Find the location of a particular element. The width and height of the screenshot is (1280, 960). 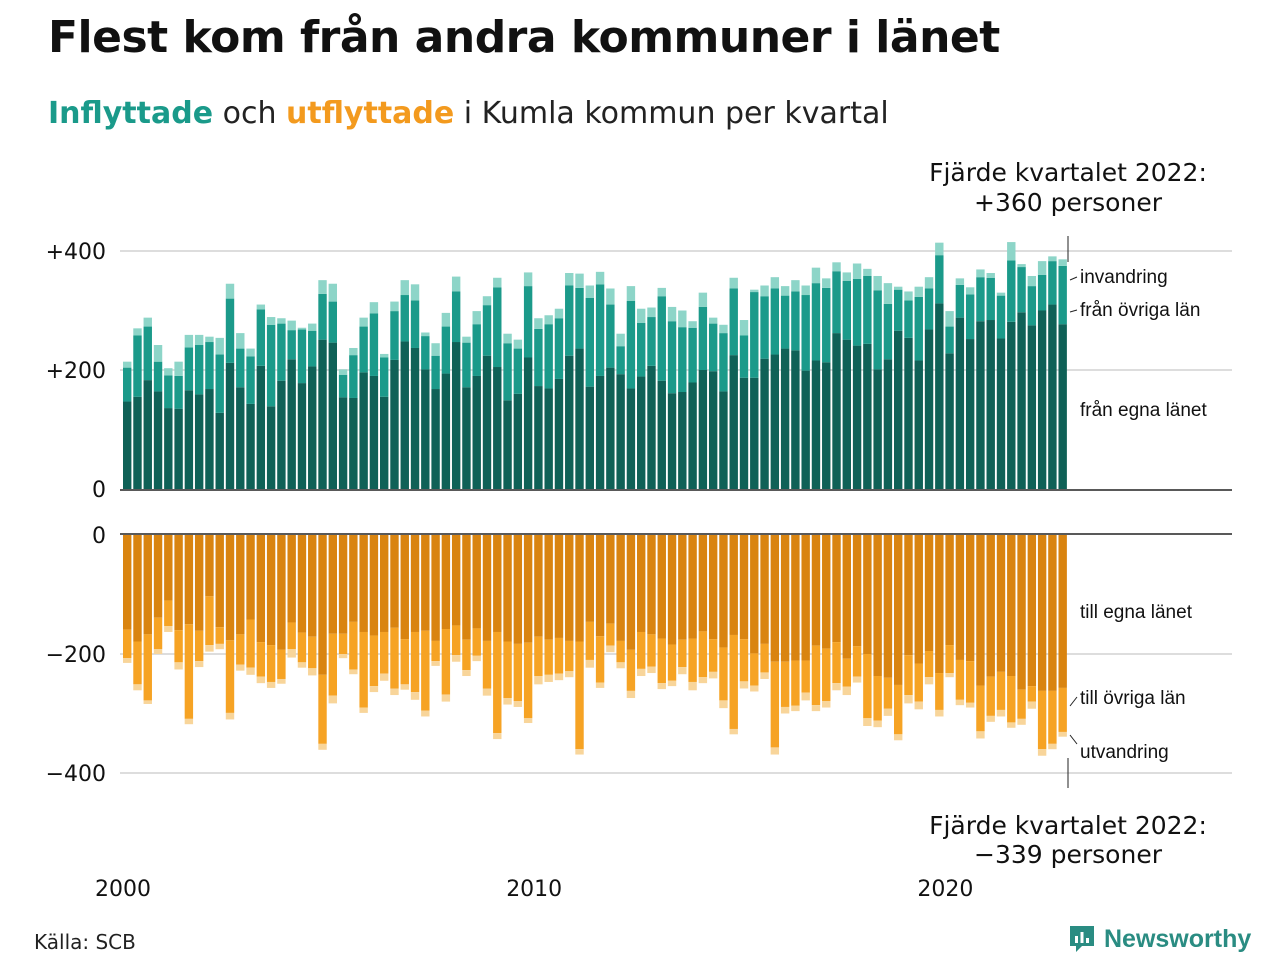

newsworthy-logo-icon is located at coordinates (1082, 939).